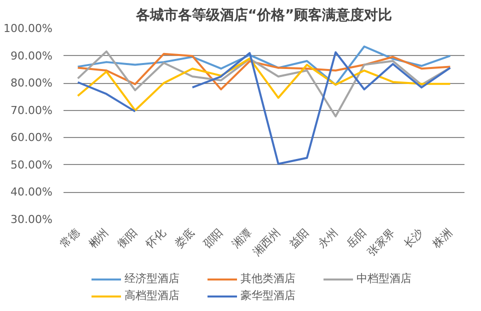 The height and width of the screenshot is (311, 481). What do you see at coordinates (384, 278) in the screenshot?
I see `legend-label: 中档型酒店` at bounding box center [384, 278].